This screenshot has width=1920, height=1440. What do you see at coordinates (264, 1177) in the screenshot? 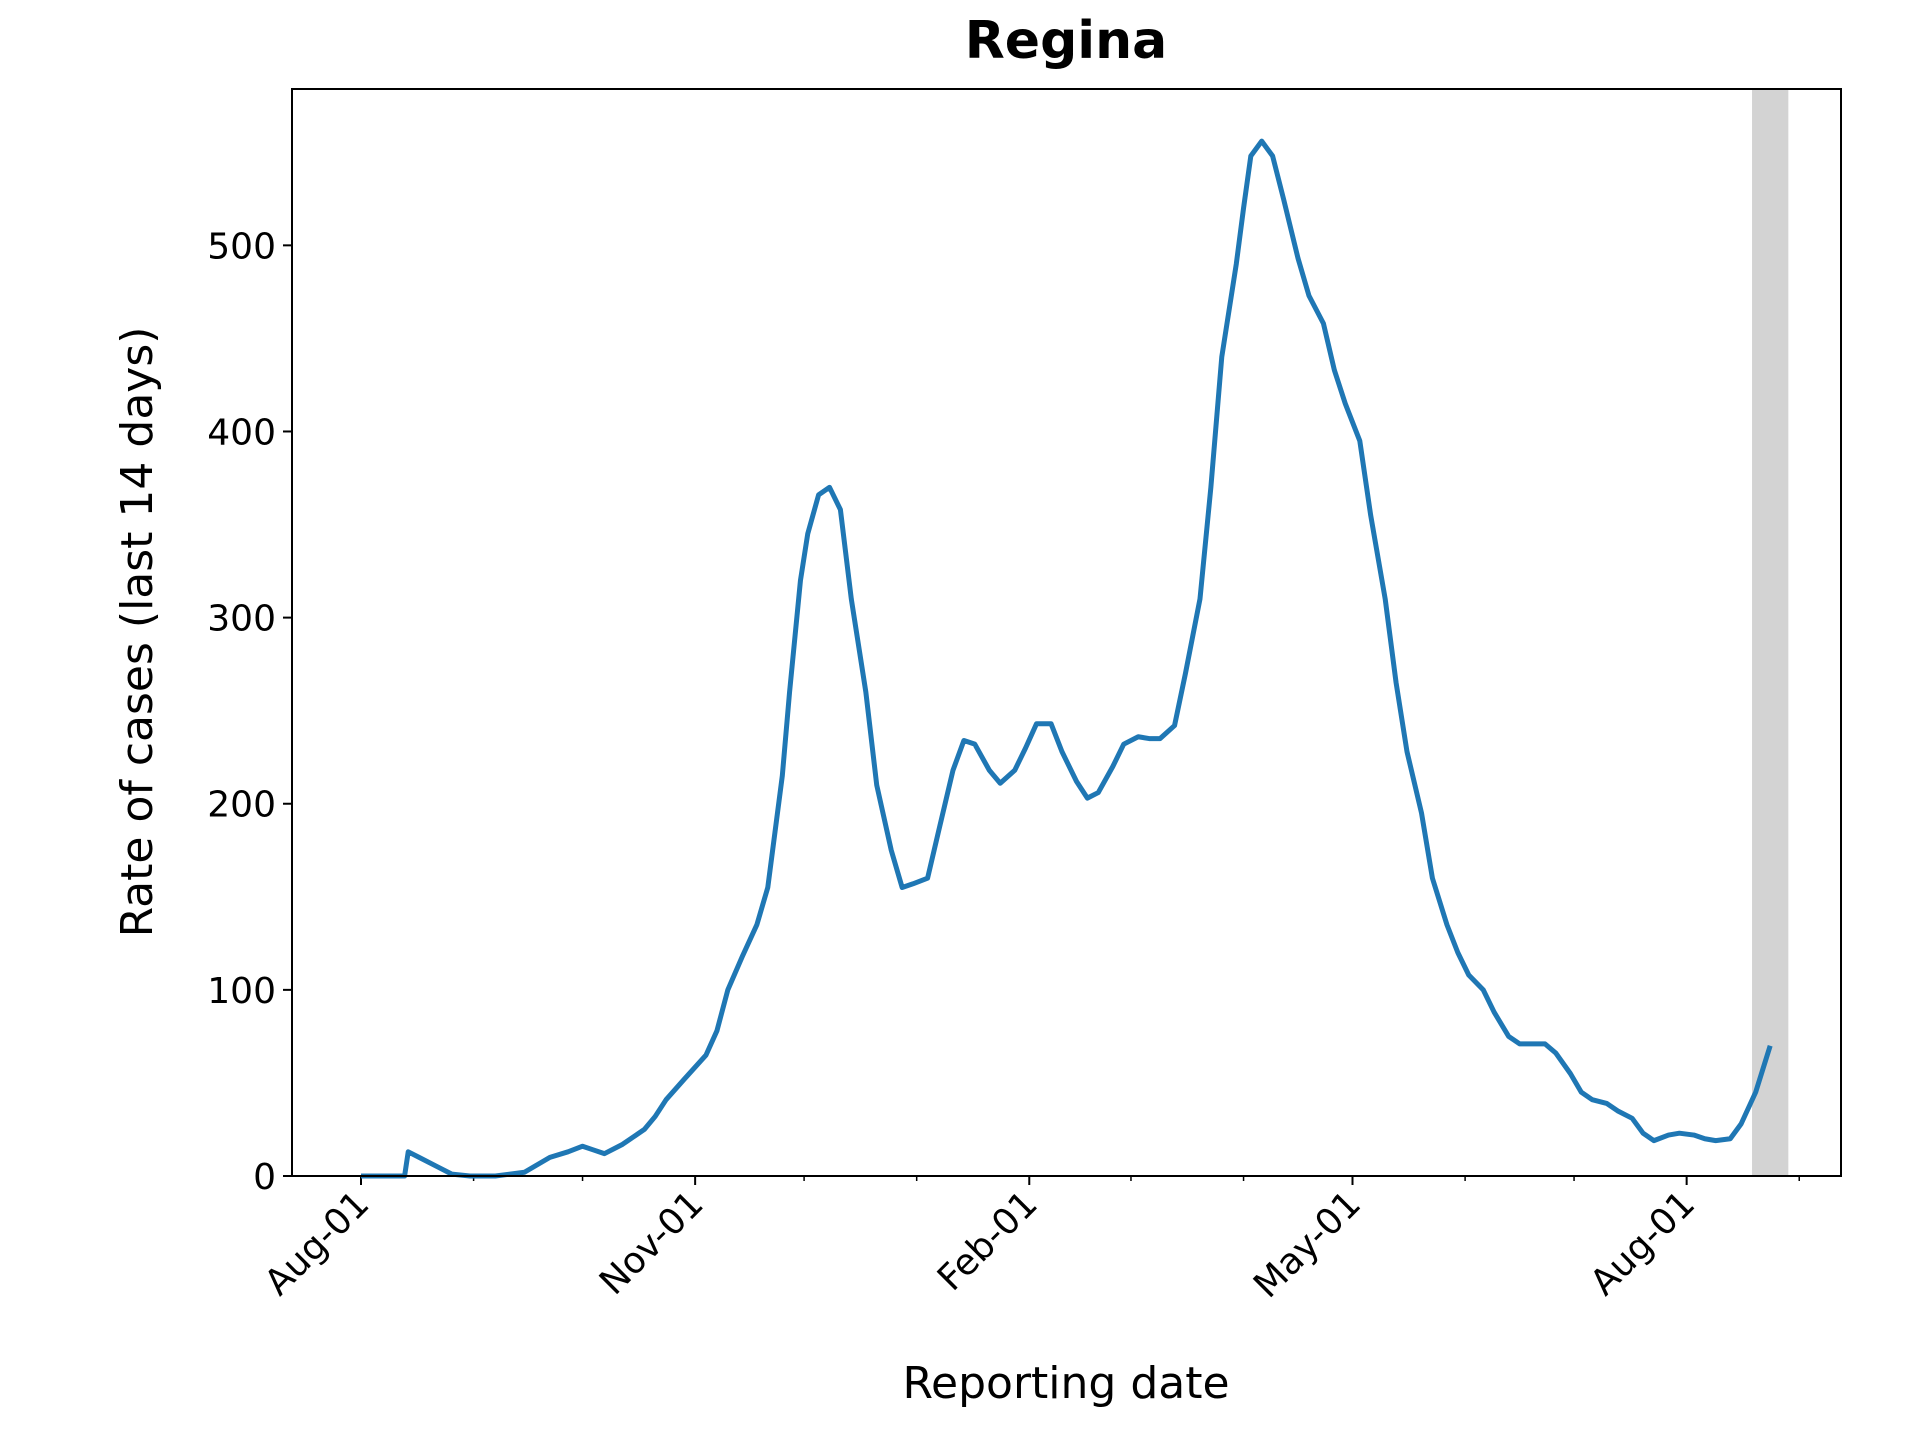
I see `y-tick-label: 0` at bounding box center [264, 1177].